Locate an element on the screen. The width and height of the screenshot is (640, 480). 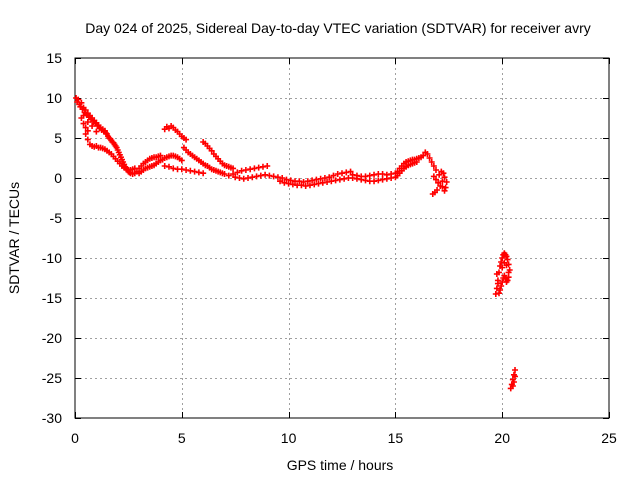
y-tick-label: 5 is located at coordinates (58, 138).